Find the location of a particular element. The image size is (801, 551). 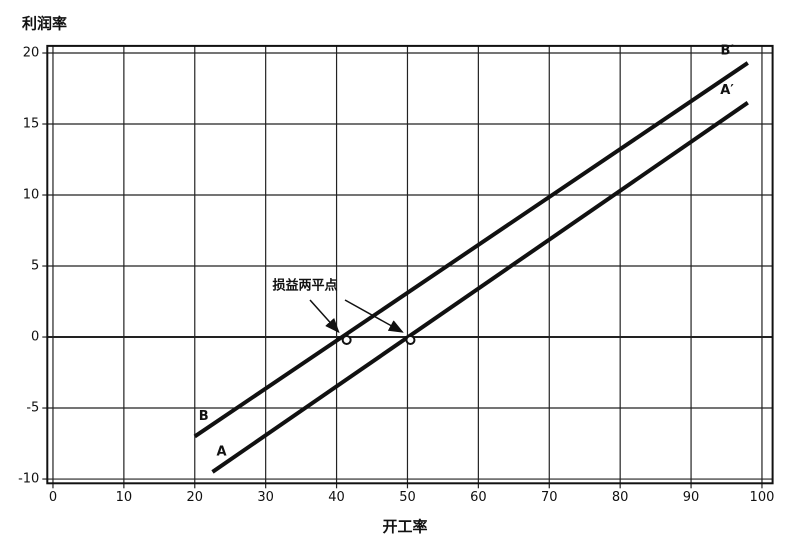

y-tick-label: 10 is located at coordinates (31, 195).